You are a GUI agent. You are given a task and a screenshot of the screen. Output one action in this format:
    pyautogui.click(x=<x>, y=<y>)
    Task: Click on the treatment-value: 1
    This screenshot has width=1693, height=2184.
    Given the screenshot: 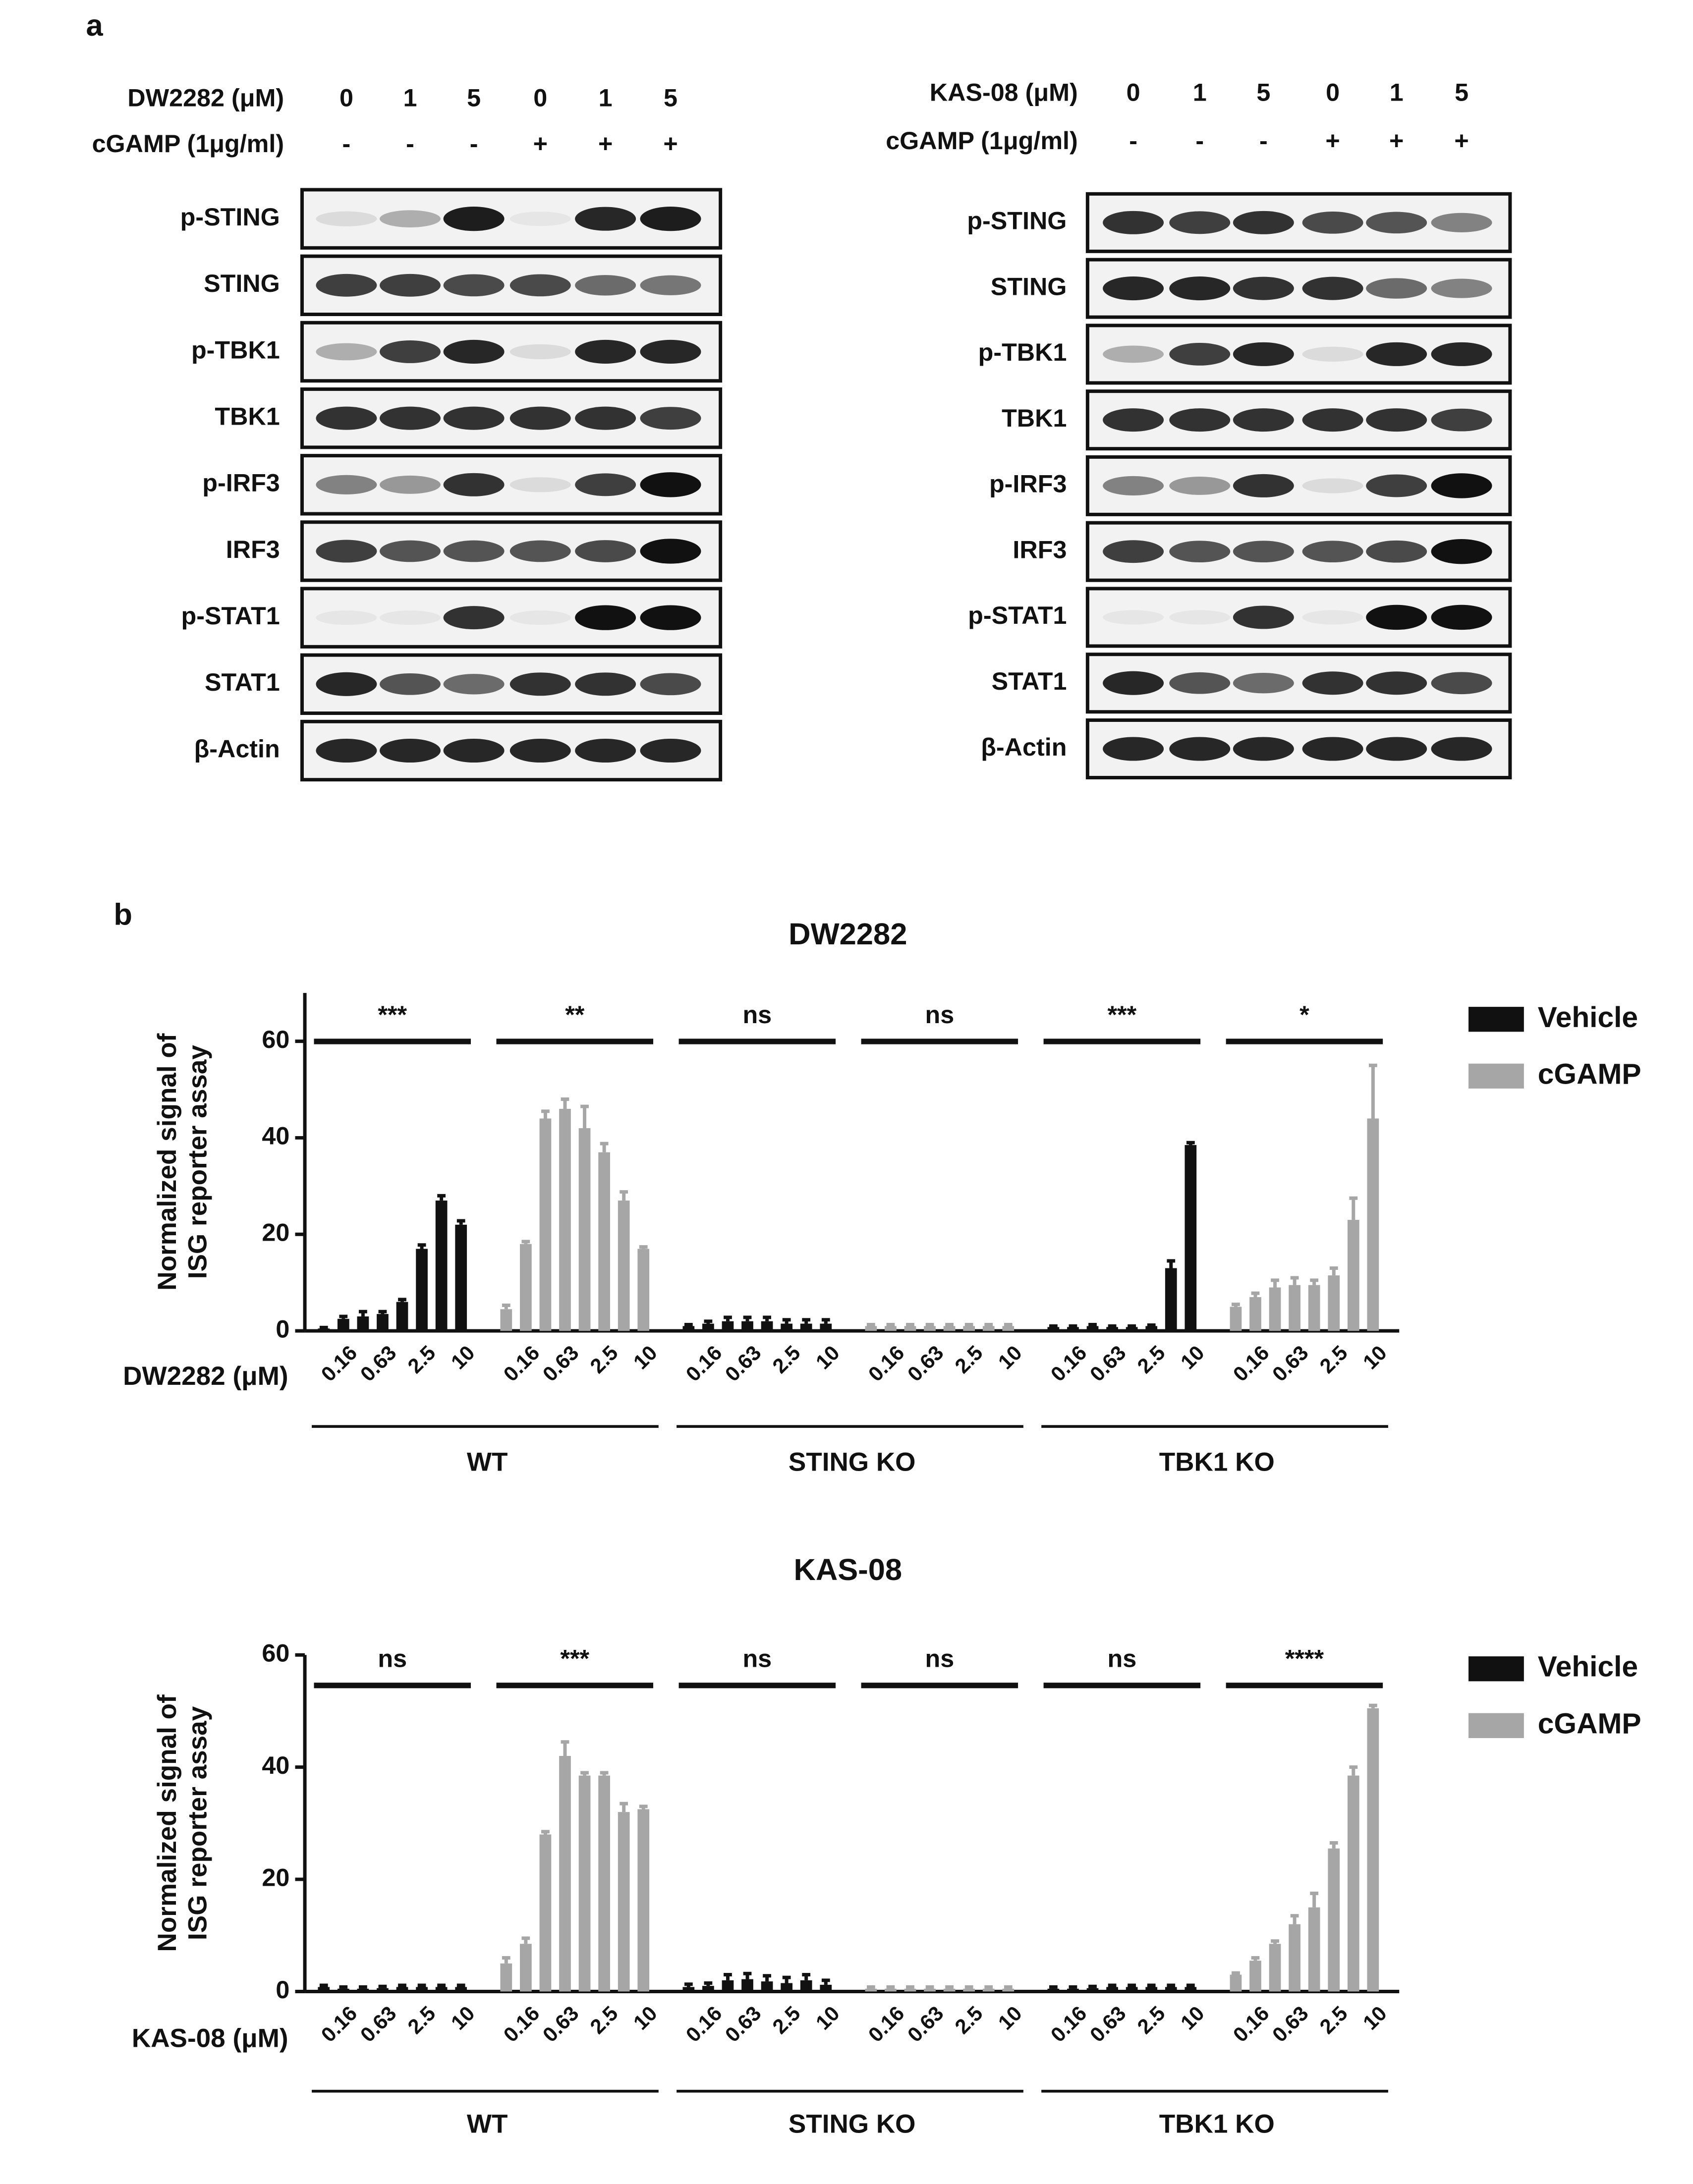 What is the action you would take?
    pyautogui.click(x=1200, y=92)
    